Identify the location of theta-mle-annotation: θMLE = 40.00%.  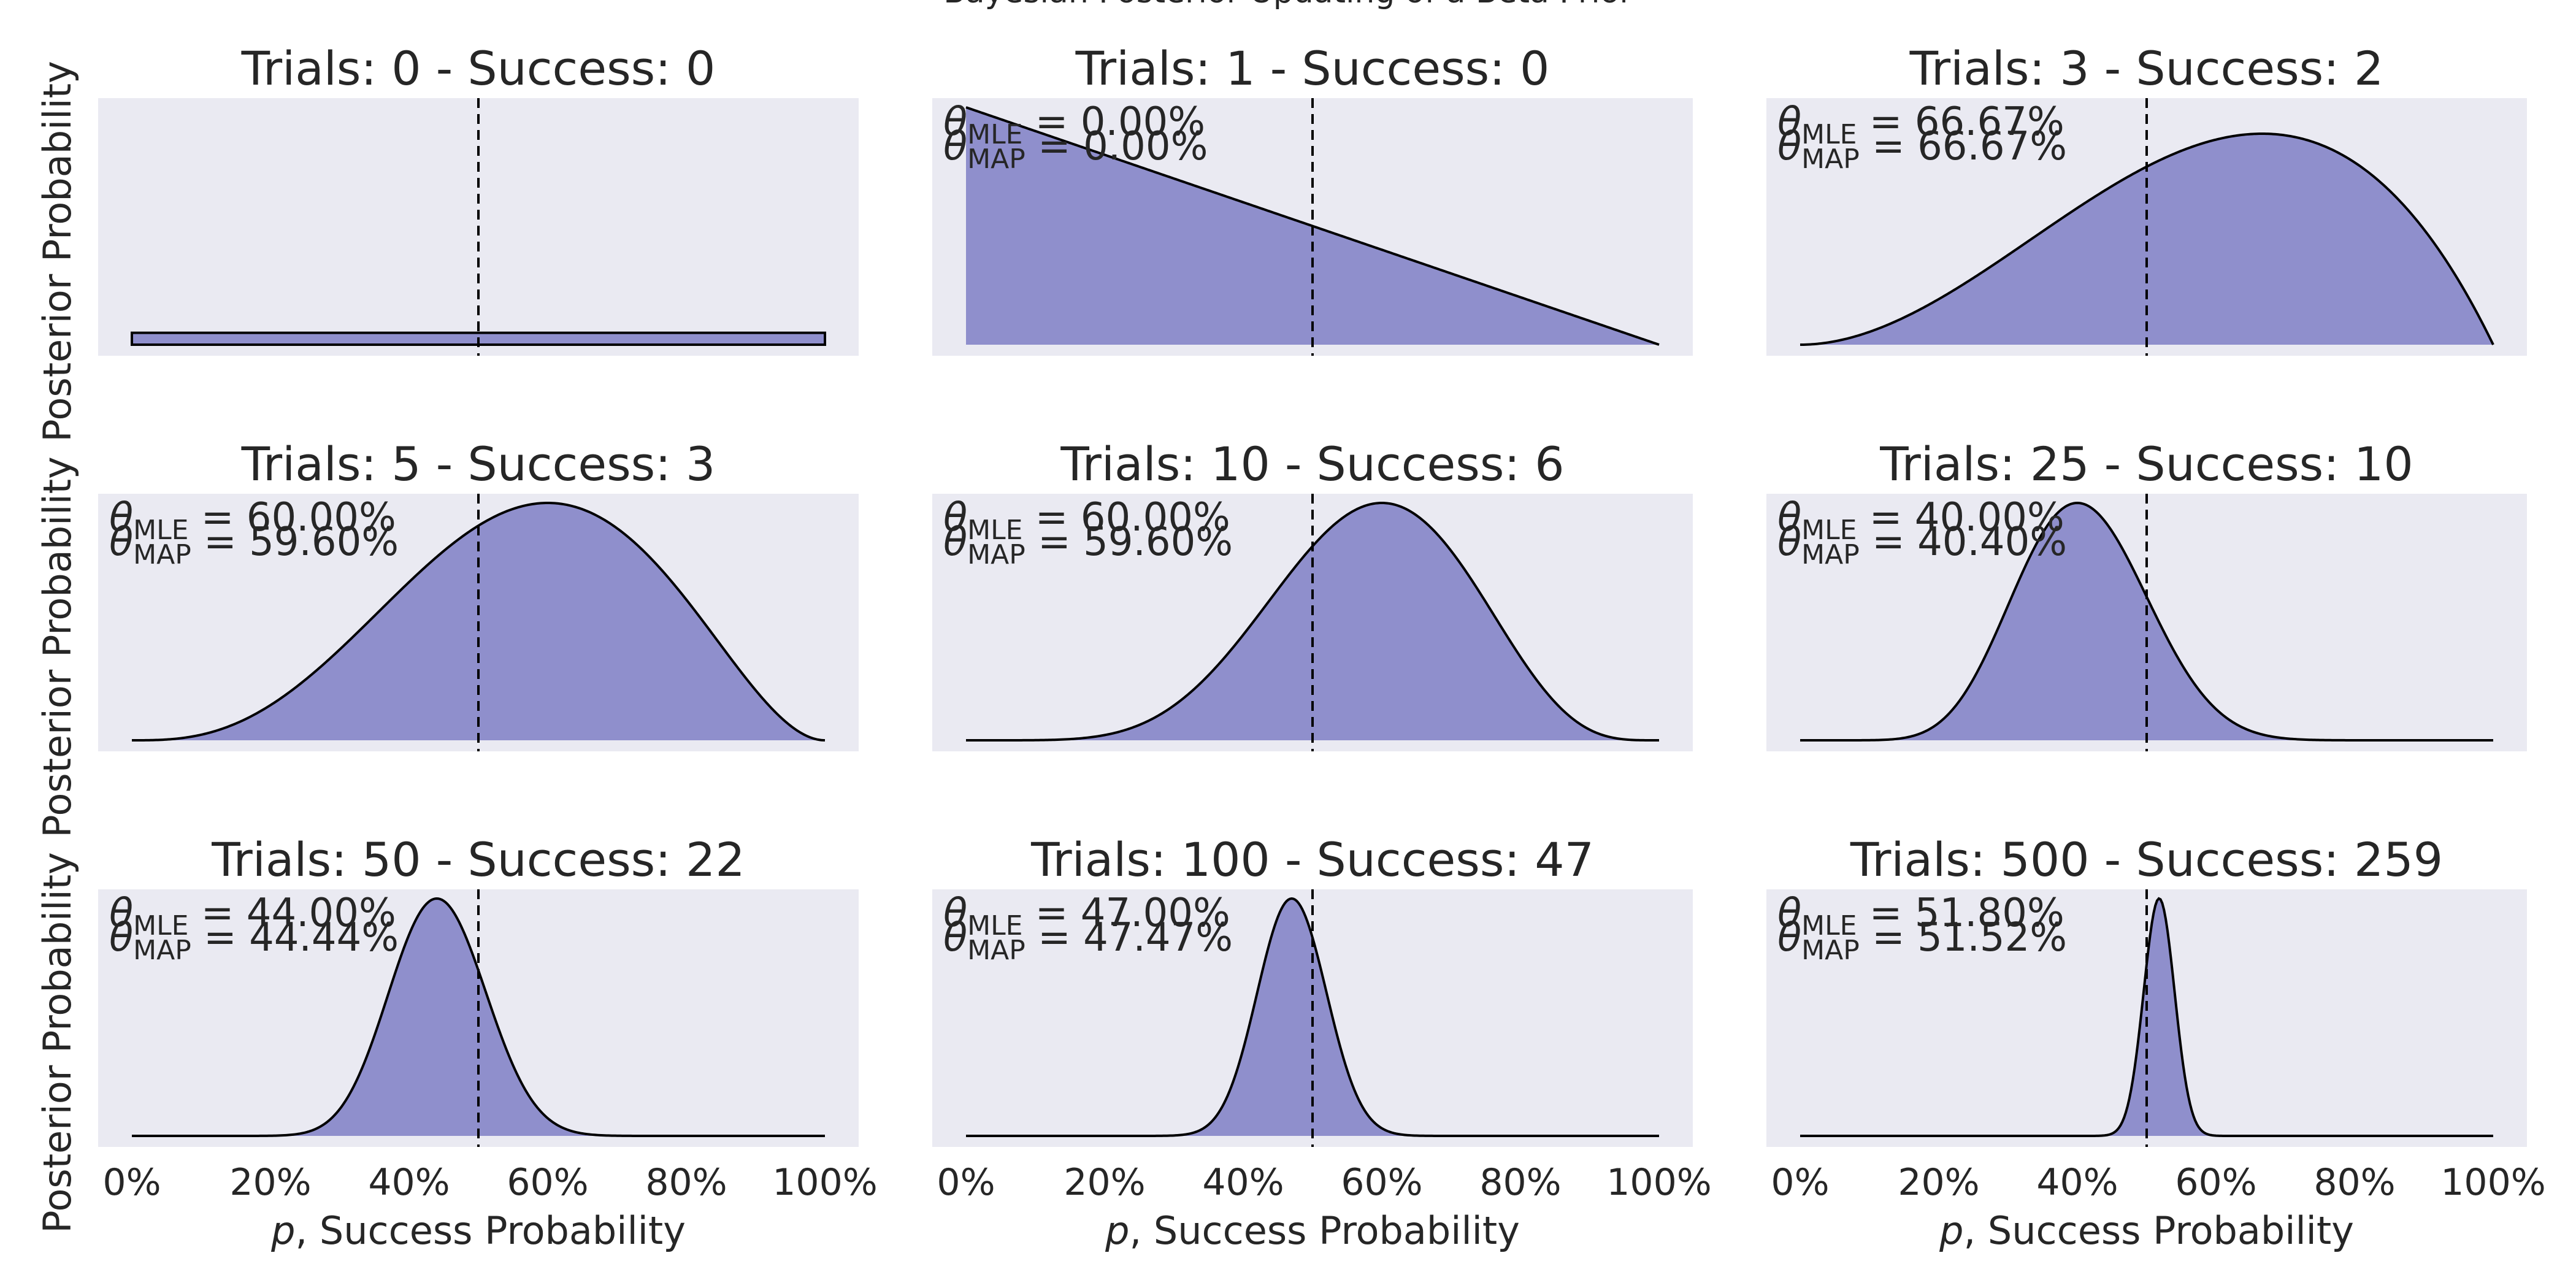
(1920, 520).